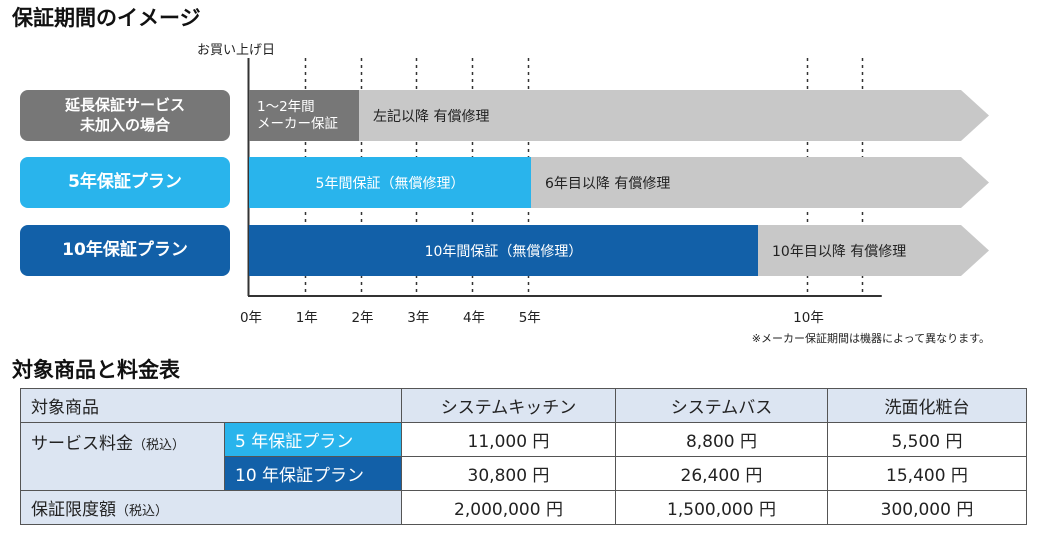 Image resolution: width=1050 pixels, height=535 pixels. Describe the element at coordinates (927, 507) in the screenshot. I see `limit-washbasin: 300,000 円` at that location.